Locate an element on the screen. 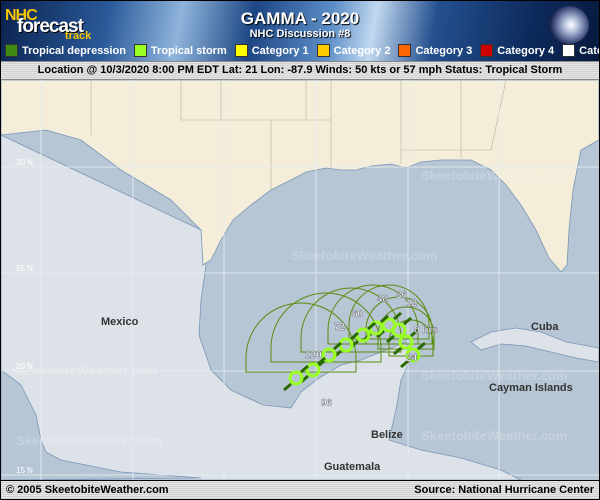 This screenshot has height=500, width=600. forecast-cone is located at coordinates (340, 328).